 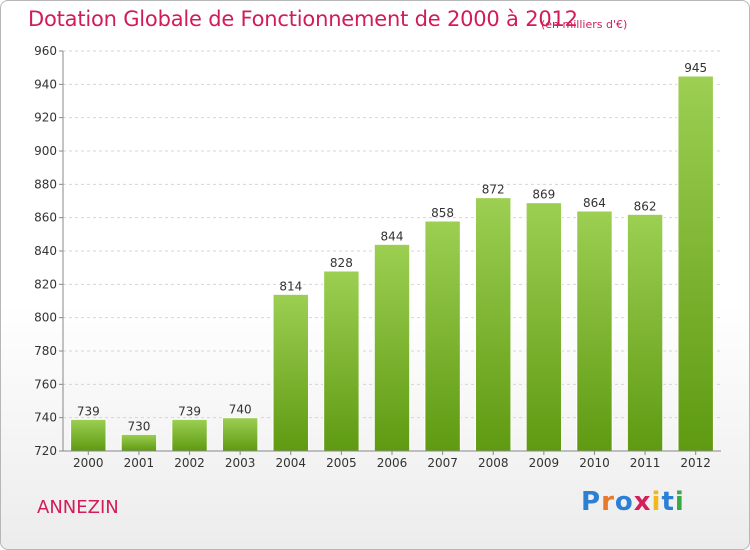 I want to click on bar-value-label: 740, so click(x=240, y=410).